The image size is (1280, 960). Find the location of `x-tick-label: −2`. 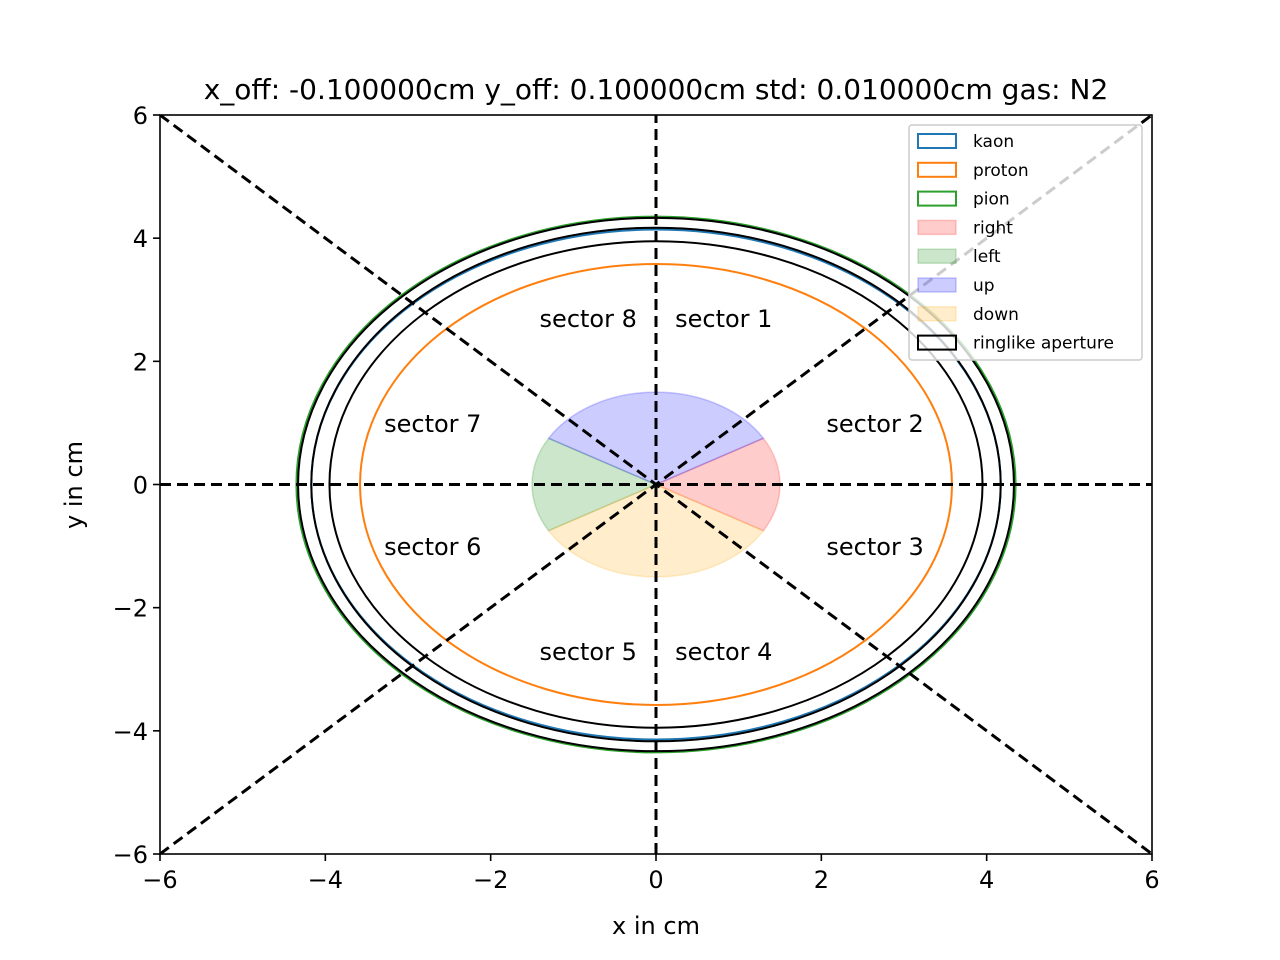

x-tick-label: −2 is located at coordinates (490, 880).